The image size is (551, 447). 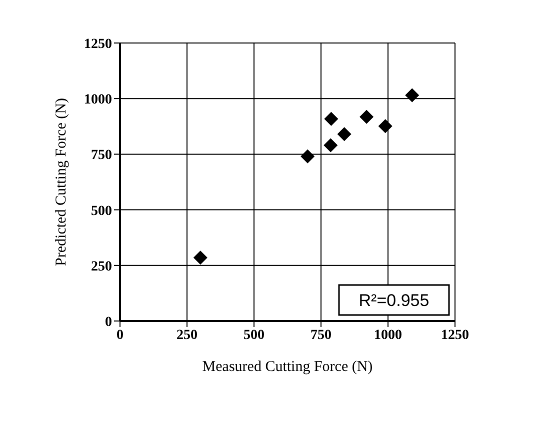 What do you see at coordinates (101, 156) in the screenshot?
I see `y-tick-label: 750` at bounding box center [101, 156].